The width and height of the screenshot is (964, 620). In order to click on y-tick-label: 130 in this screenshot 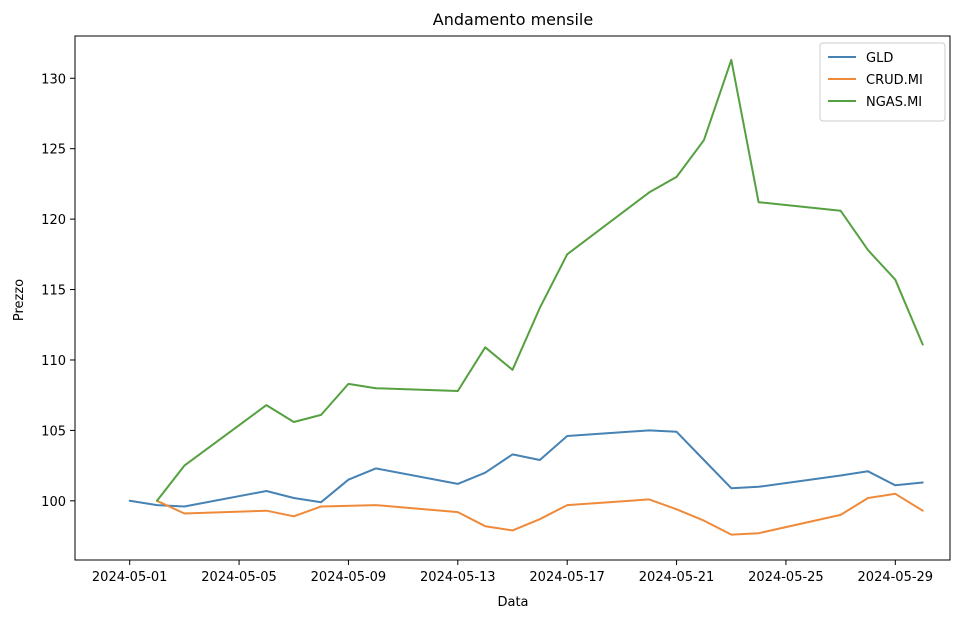, I will do `click(53, 79)`.